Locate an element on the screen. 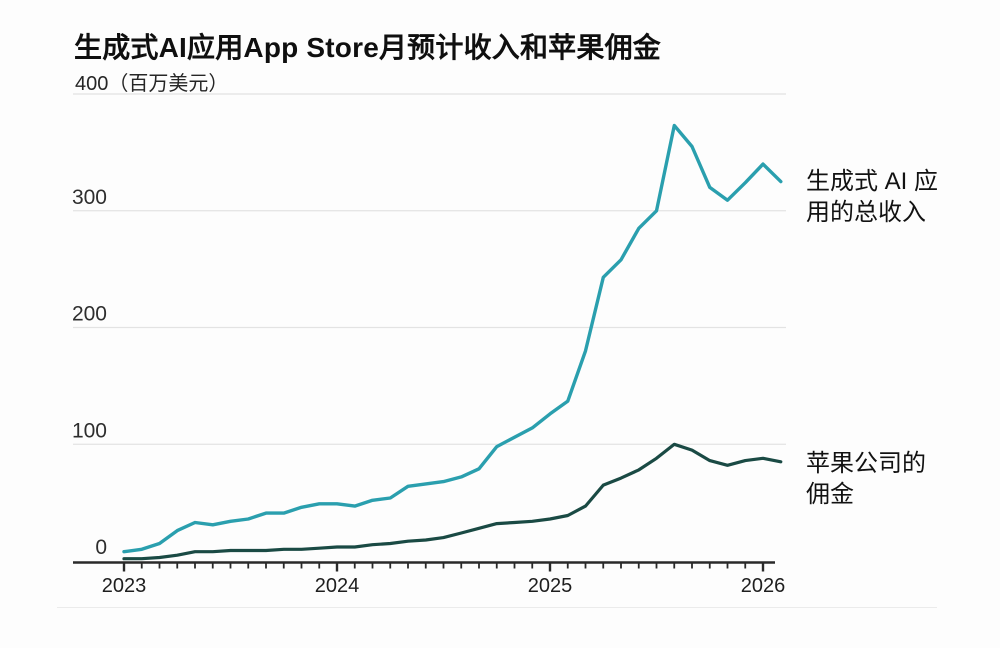 This screenshot has height=648, width=1000. y-axis-unit-row: 400（百万美元） is located at coordinates (151, 81).